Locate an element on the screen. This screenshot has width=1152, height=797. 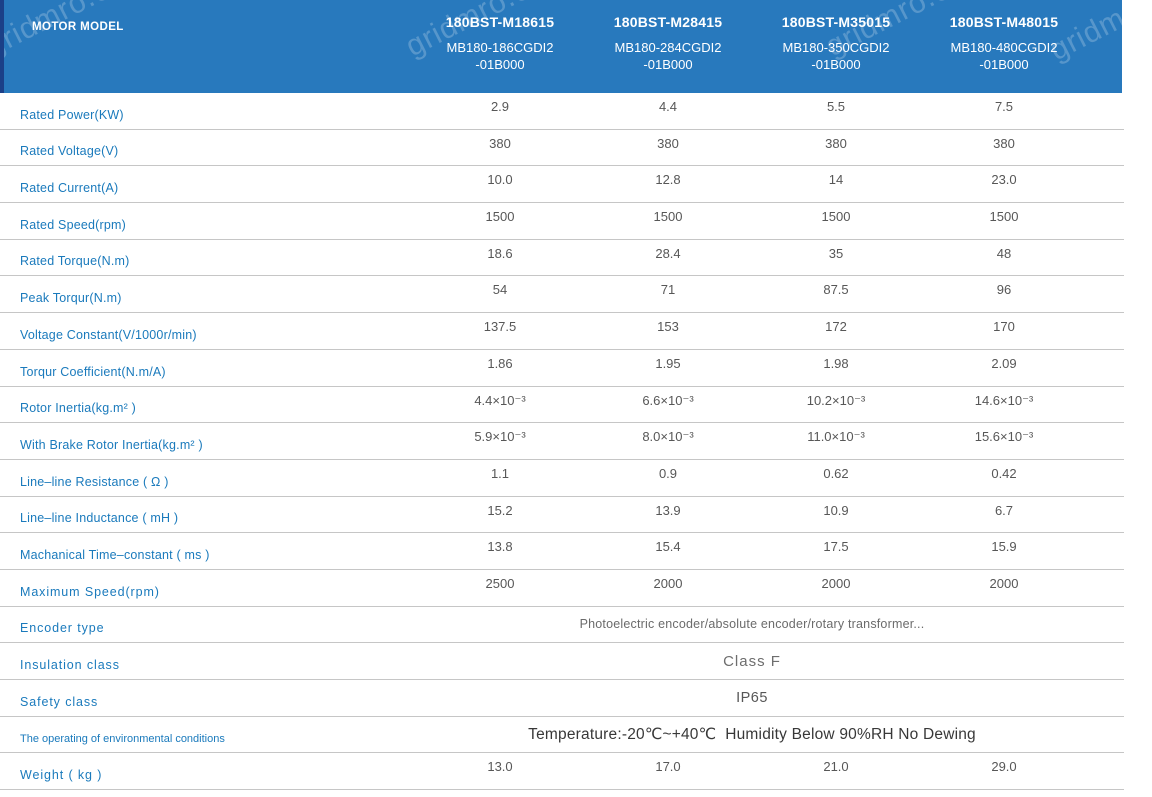
model-part-number: MB180-480CGDI2 -01B000 is located at coordinates (1004, 56).